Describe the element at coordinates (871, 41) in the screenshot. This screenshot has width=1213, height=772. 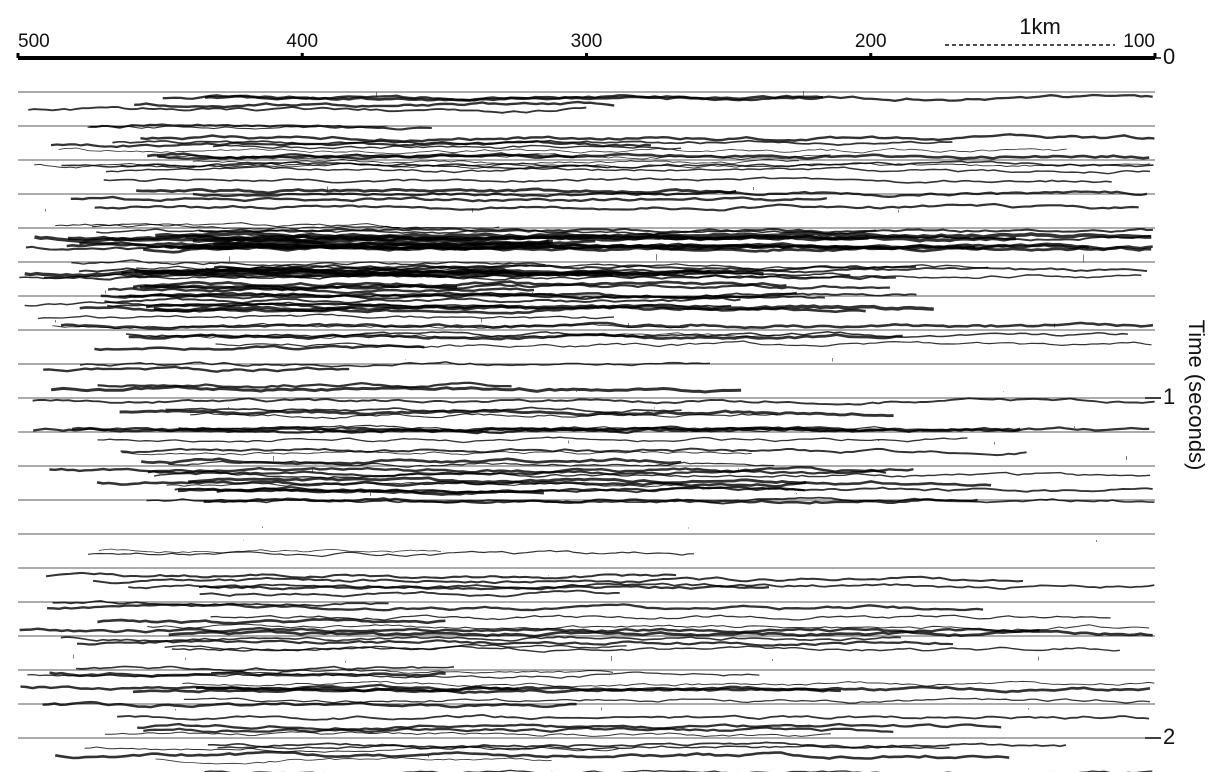
I see `x-tick-label: 200` at that location.